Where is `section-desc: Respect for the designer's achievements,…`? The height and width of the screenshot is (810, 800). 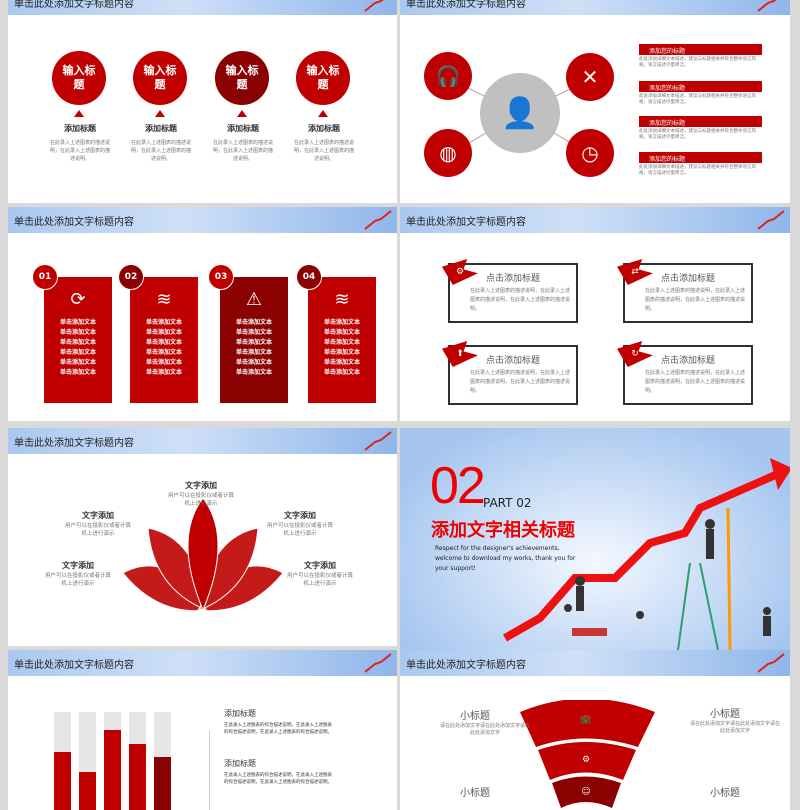 section-desc: Respect for the designer's achievements,… is located at coordinates (505, 558).